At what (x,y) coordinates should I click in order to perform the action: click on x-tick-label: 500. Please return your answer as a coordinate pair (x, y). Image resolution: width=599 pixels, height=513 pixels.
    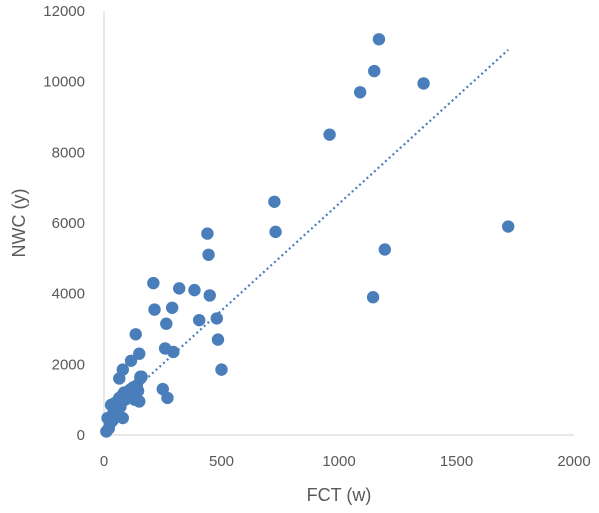
    Looking at the image, I should click on (221, 461).